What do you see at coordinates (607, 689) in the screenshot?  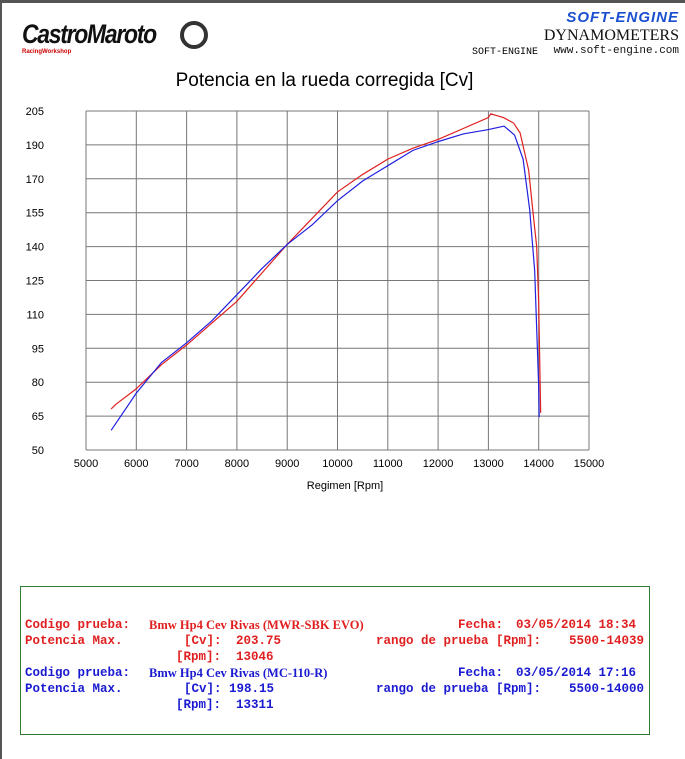 I see `run2-rango: 5500-14000` at bounding box center [607, 689].